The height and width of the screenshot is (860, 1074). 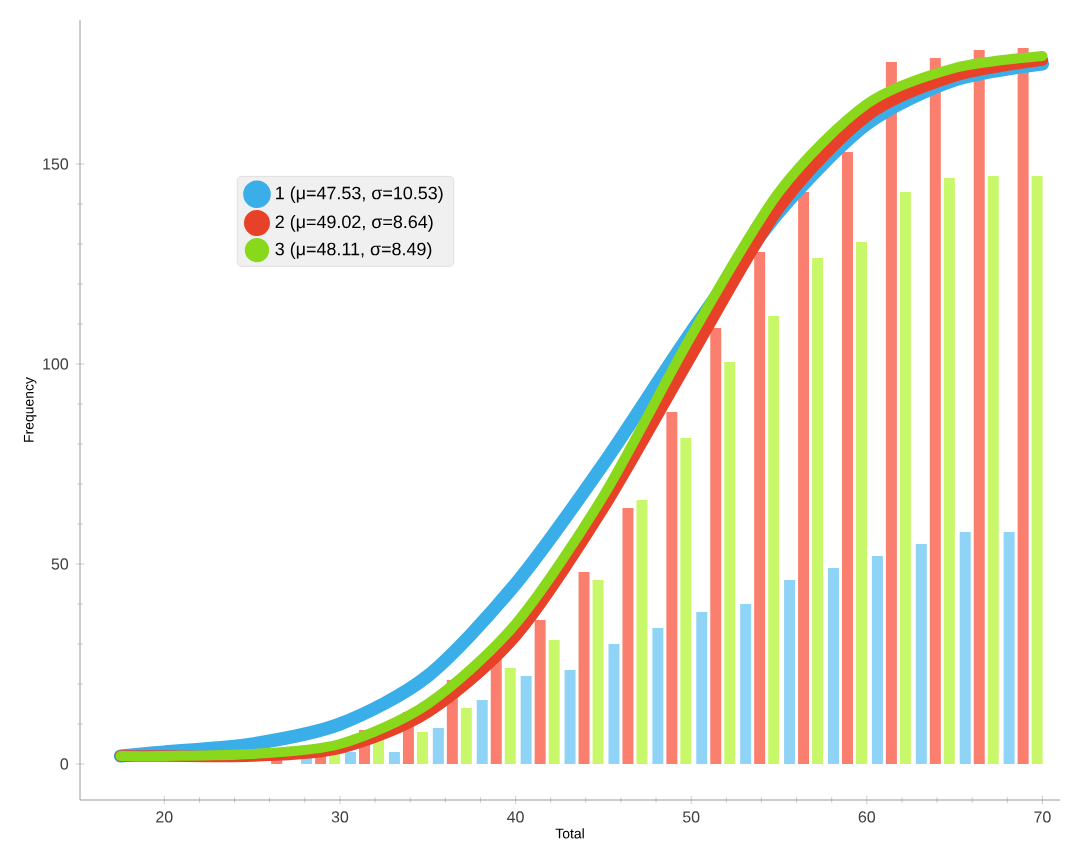 What do you see at coordinates (359, 194) in the screenshot?
I see `legend-label: 1 (μ=47.53, σ=10.53)` at bounding box center [359, 194].